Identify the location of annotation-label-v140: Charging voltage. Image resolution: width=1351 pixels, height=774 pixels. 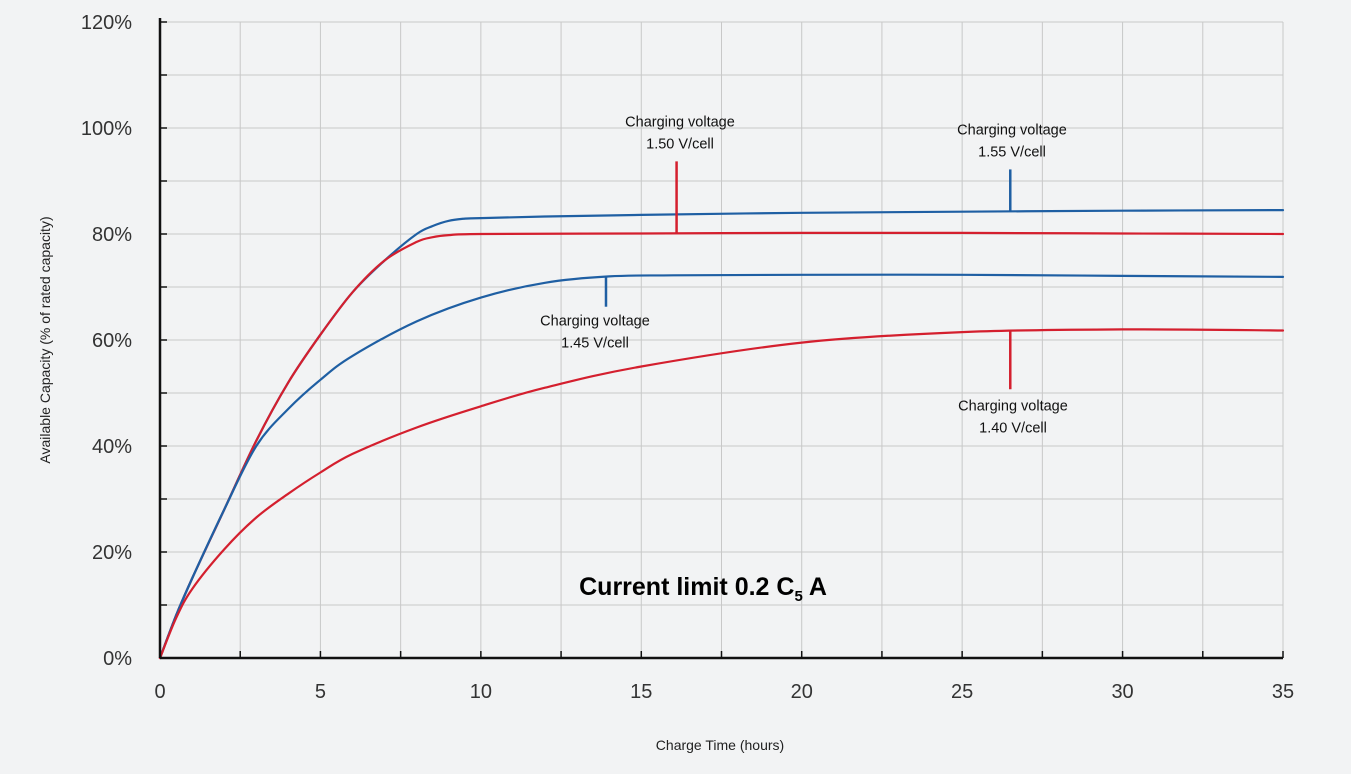
(1013, 406).